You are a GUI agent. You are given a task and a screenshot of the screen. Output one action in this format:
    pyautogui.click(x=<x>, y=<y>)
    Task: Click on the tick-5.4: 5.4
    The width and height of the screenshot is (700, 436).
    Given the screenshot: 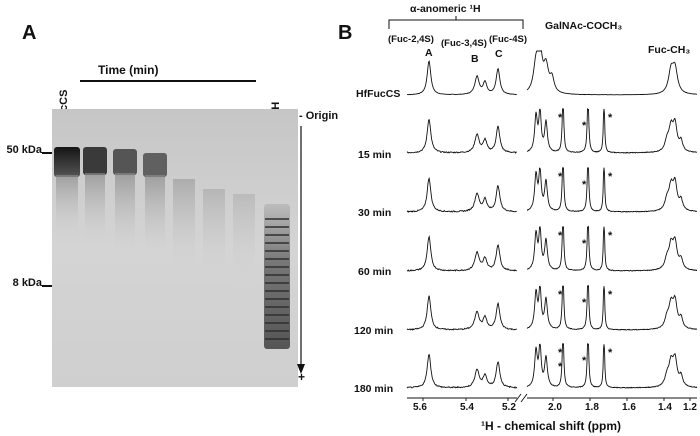 What is the action you would take?
    pyautogui.click(x=467, y=407)
    